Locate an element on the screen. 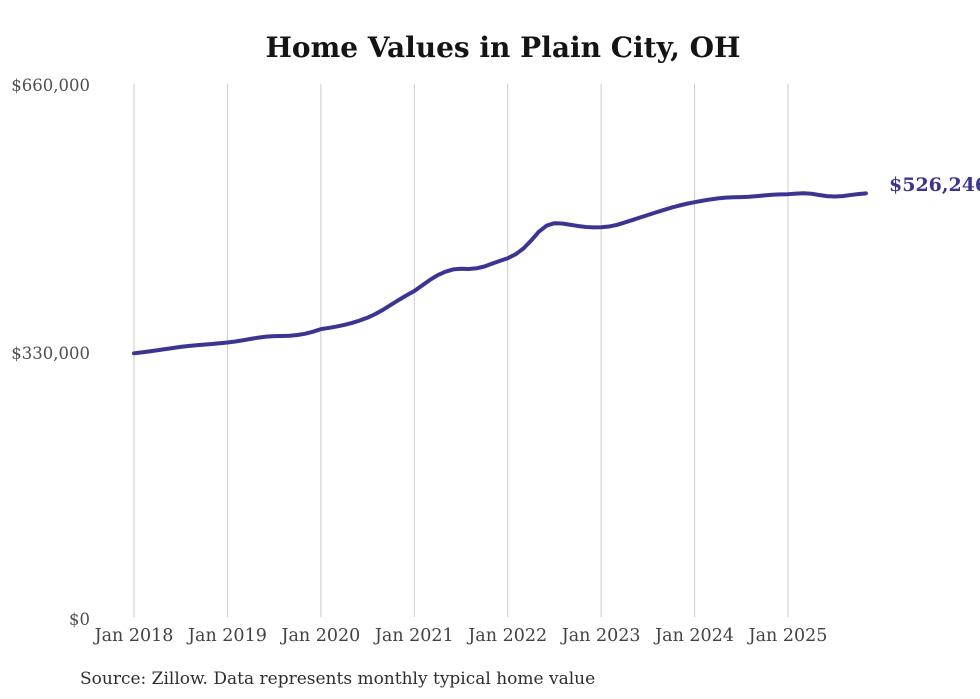 The width and height of the screenshot is (980, 699). x-tick-jan-2021: Jan 2021 is located at coordinates (413, 636).